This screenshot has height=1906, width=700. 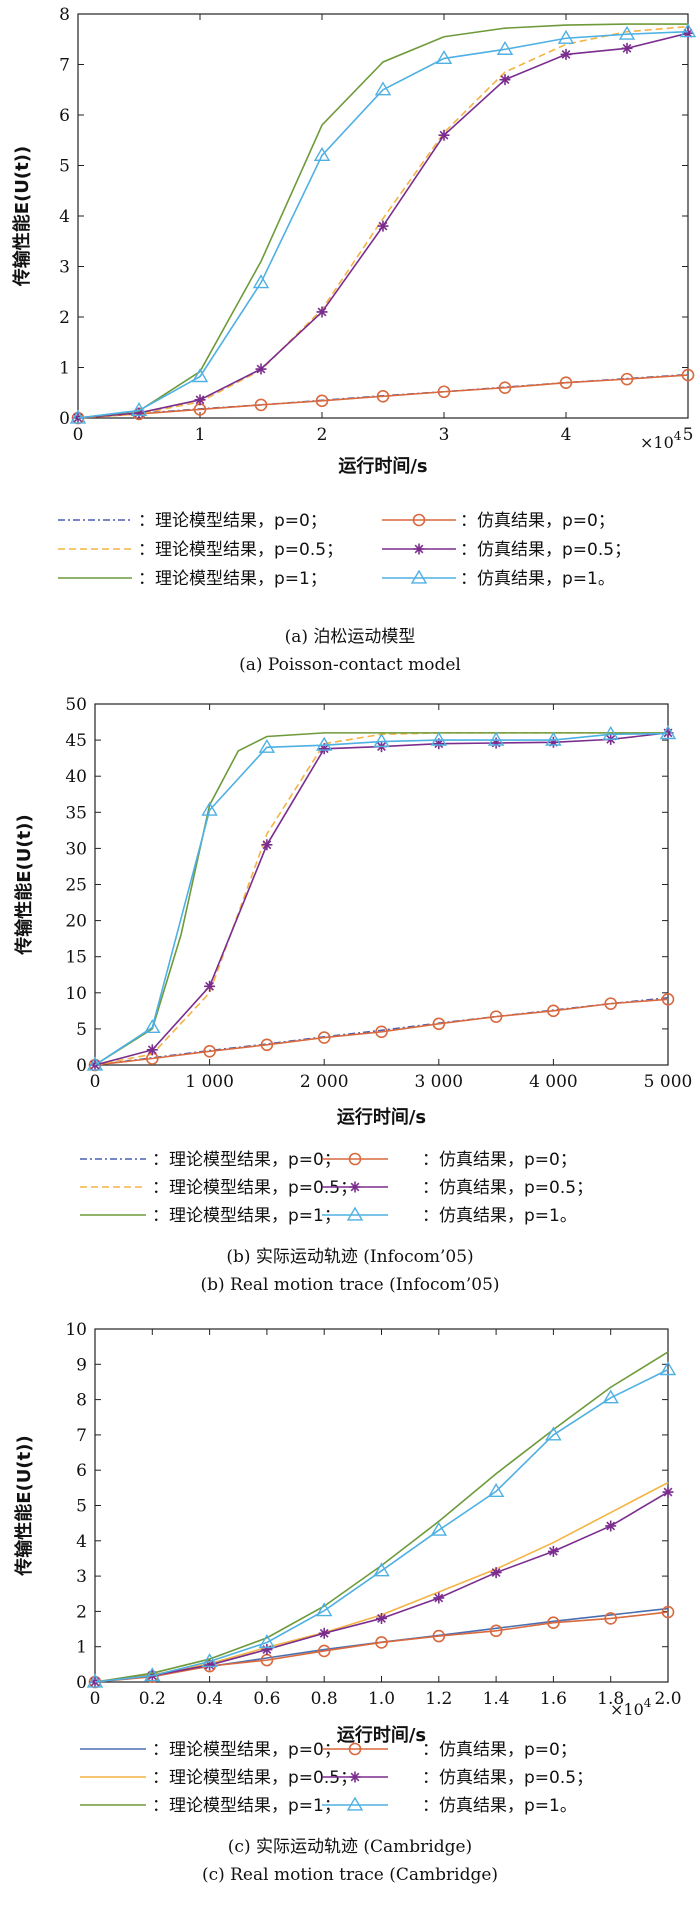 What do you see at coordinates (81, 1365) in the screenshot?
I see `y-tick-label: 9` at bounding box center [81, 1365].